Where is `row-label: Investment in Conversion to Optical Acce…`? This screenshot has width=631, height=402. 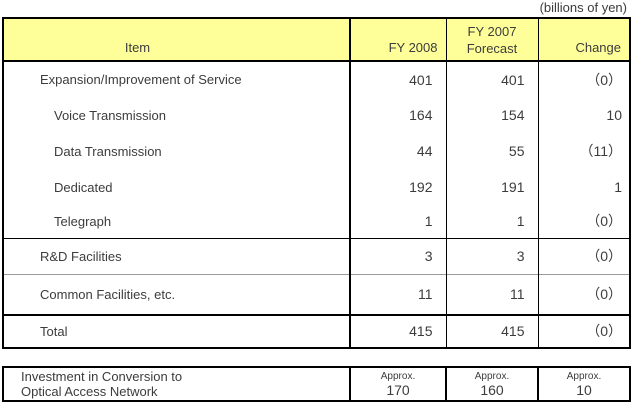
row-label: Investment in Conversion to Optical Acce… is located at coordinates (176, 384).